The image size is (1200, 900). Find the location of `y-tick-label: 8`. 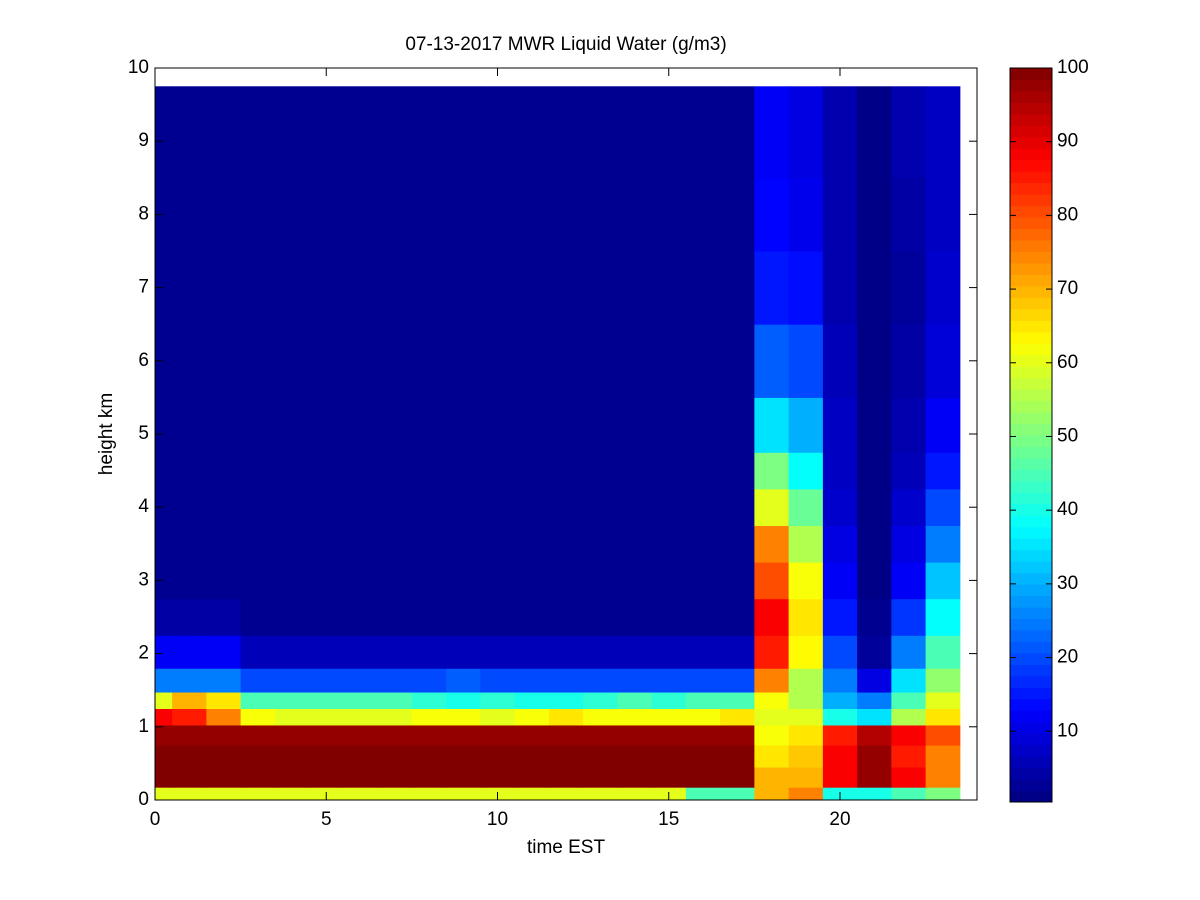

y-tick-label: 8 is located at coordinates (143, 213).